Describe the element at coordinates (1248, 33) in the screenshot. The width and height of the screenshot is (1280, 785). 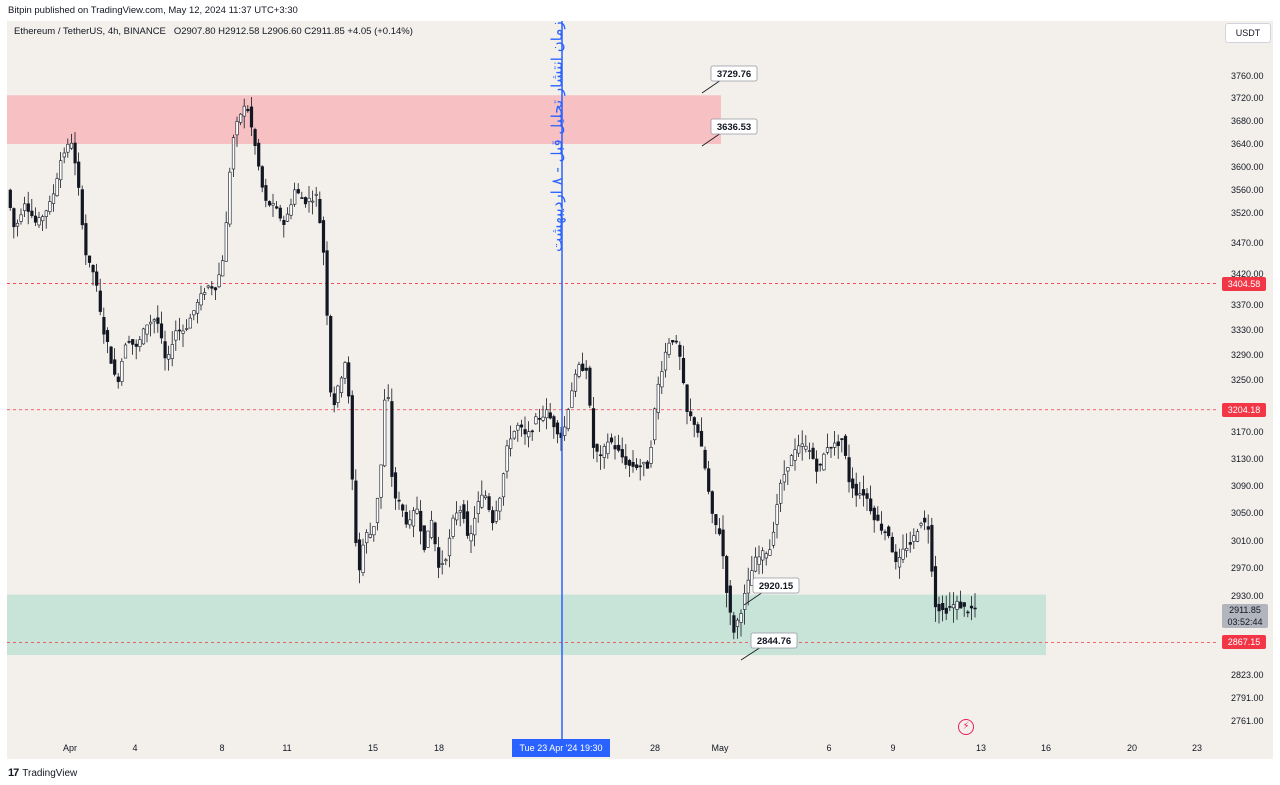
I see `currency-selector: USDT` at that location.